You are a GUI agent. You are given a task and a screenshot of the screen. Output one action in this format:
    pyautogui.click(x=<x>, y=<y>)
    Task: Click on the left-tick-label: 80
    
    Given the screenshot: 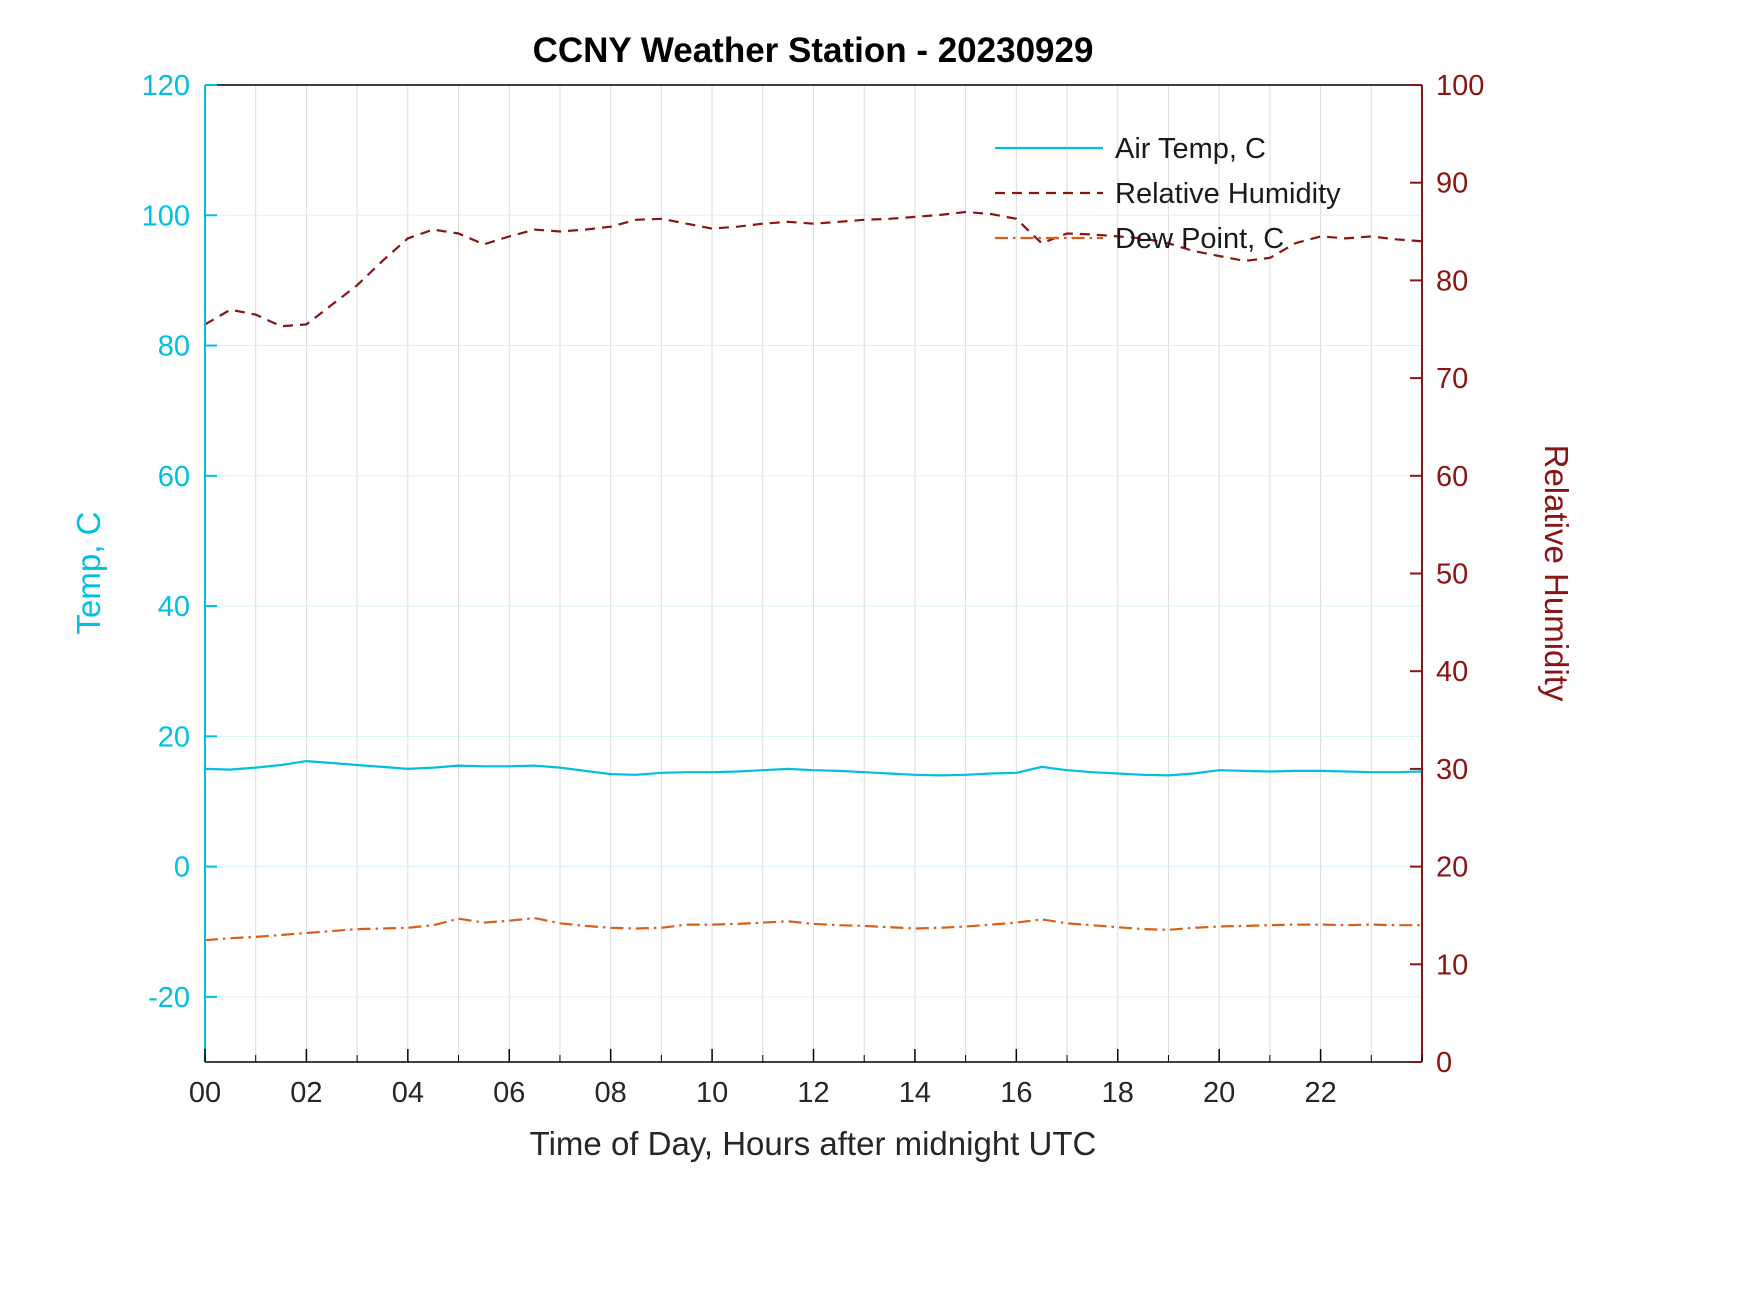 What is the action you would take?
    pyautogui.click(x=174, y=347)
    